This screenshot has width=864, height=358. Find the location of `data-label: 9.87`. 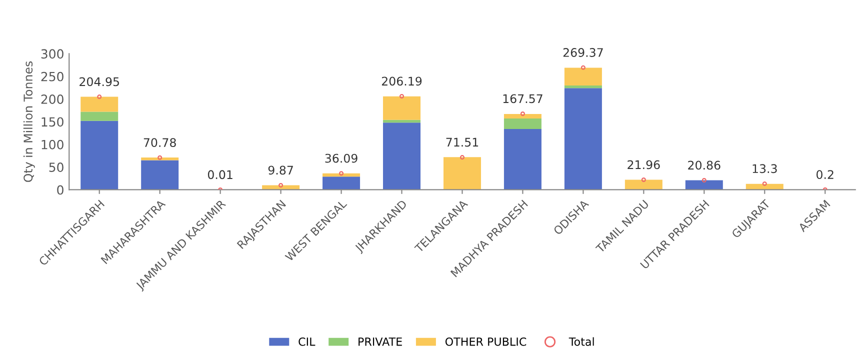

data-label: 9.87 is located at coordinates (280, 170).